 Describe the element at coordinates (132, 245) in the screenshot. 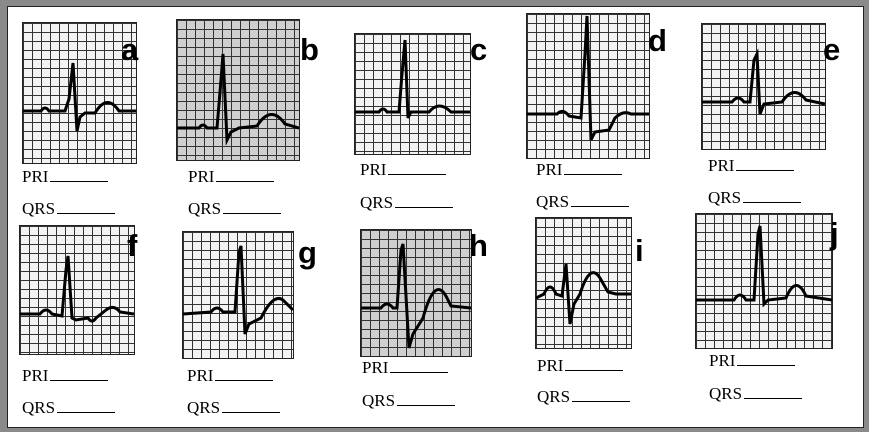

I see `panel-label-f: f` at that location.